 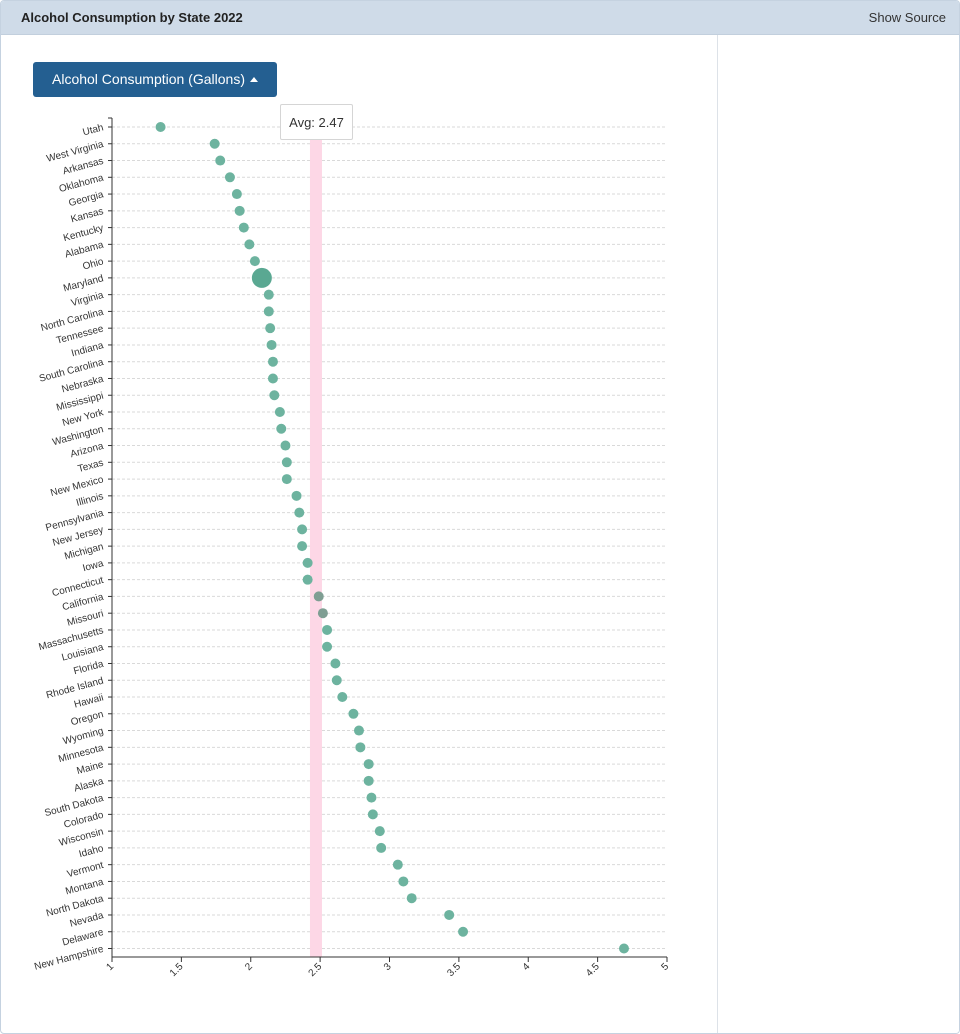 What do you see at coordinates (316, 970) in the screenshot?
I see `x-tick-label: 2.5` at bounding box center [316, 970].